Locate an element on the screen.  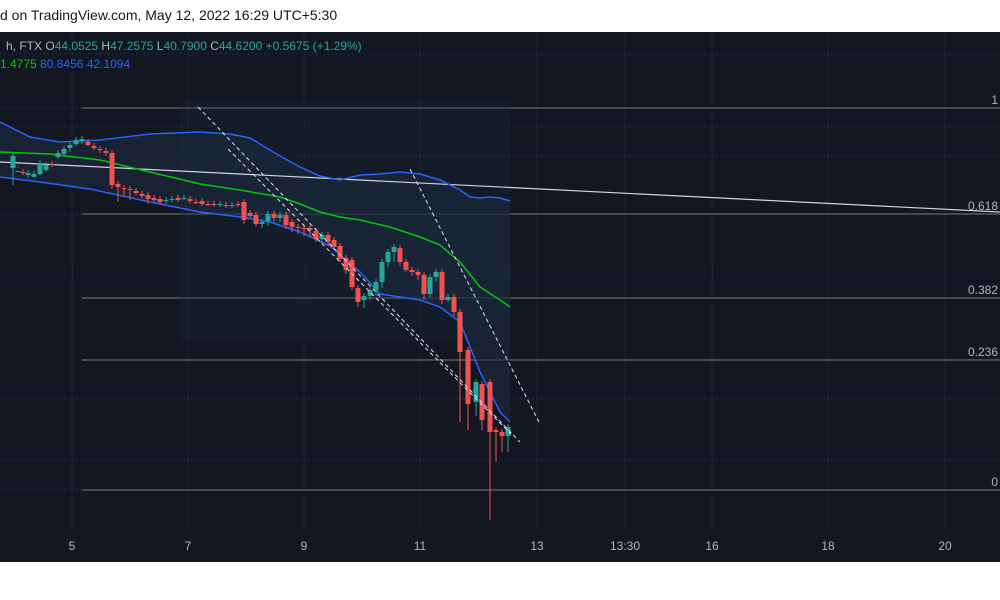
legend-value: 40.7900 is located at coordinates (186, 46).